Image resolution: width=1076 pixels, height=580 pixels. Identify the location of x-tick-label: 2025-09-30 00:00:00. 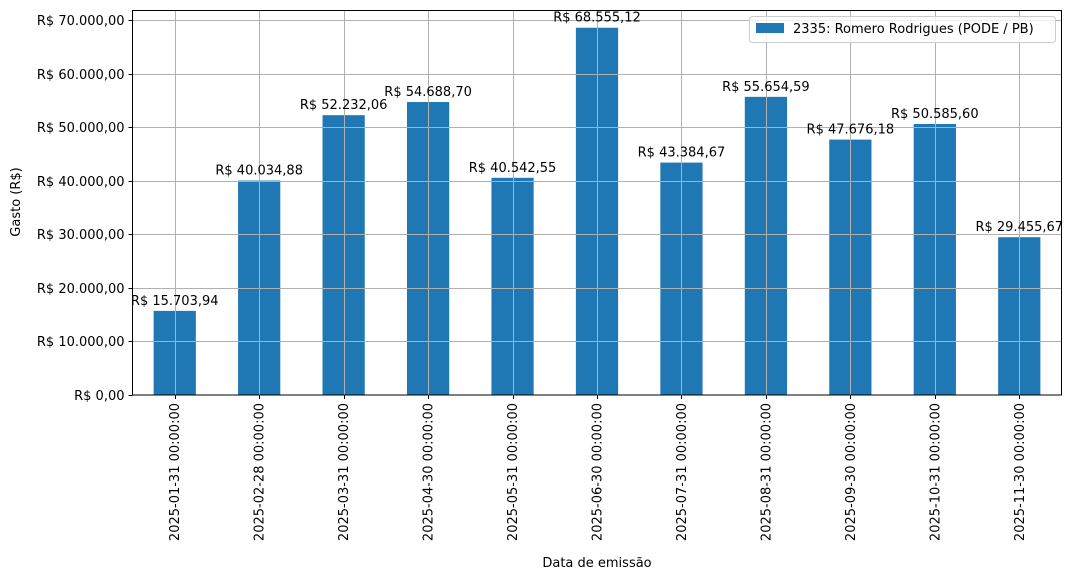
(851, 472).